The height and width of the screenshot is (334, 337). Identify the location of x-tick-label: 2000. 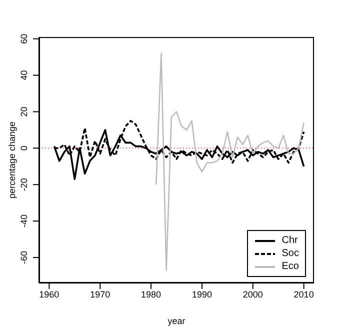
(252, 294).